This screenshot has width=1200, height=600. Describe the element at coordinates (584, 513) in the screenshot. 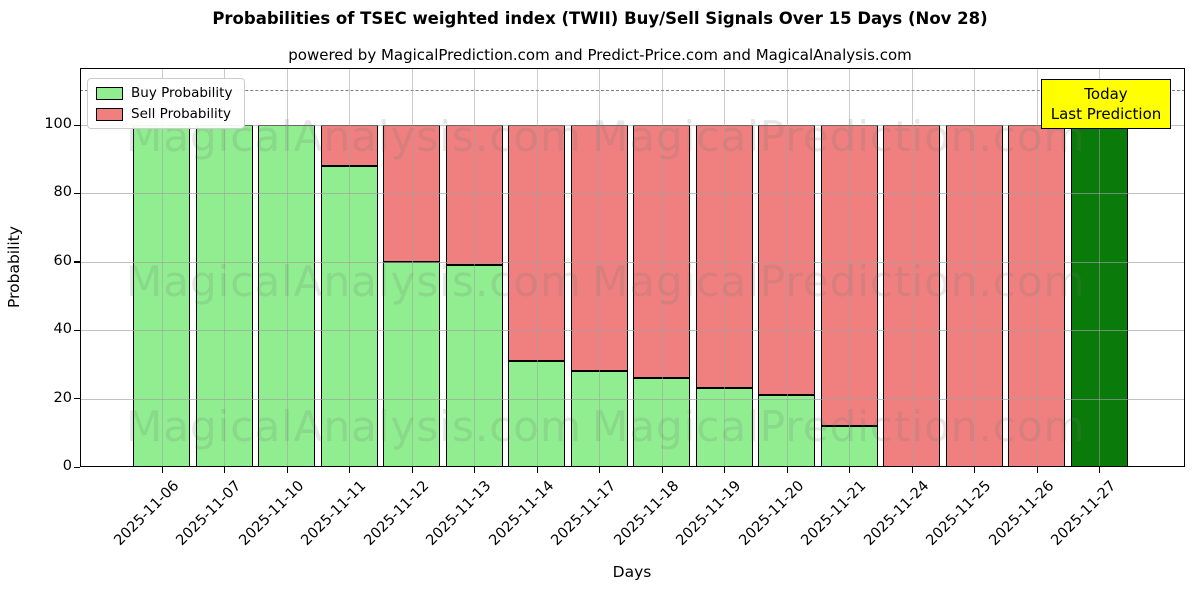

I see `x-tick-label: 2025-11-17` at that location.